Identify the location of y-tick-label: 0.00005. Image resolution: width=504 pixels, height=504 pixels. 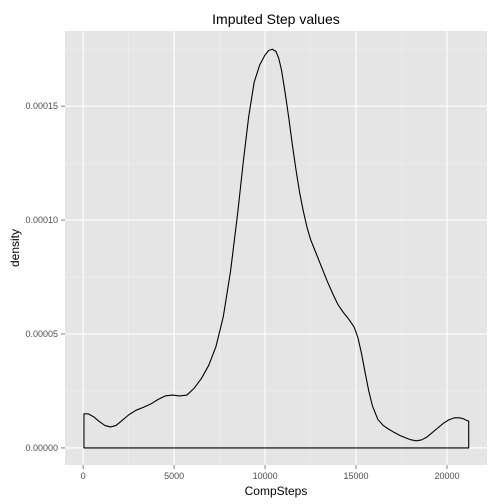
(41, 334).